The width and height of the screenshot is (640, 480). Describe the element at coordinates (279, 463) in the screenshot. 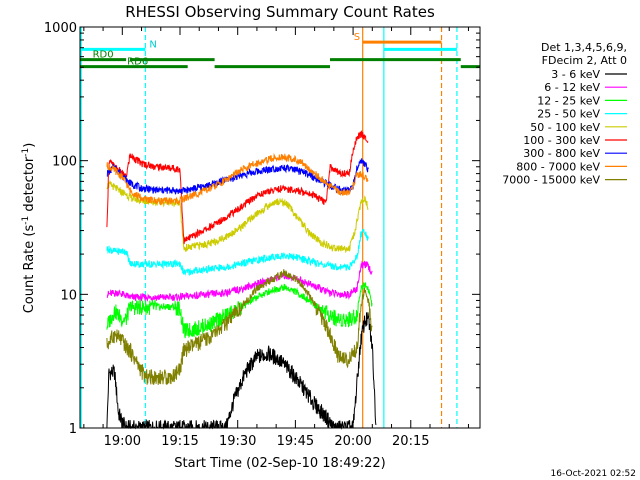

I see `x-axis-label: Start Time (02-Sep-10 18:49:22)` at that location.